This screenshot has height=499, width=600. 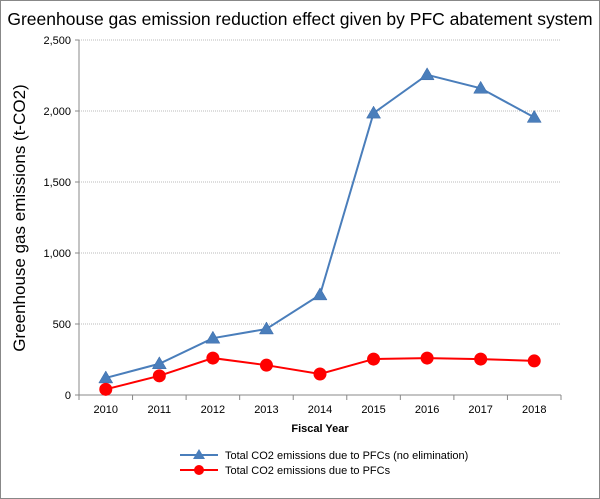 What do you see at coordinates (57, 183) in the screenshot?
I see `y-tick-label: 1,500` at bounding box center [57, 183].